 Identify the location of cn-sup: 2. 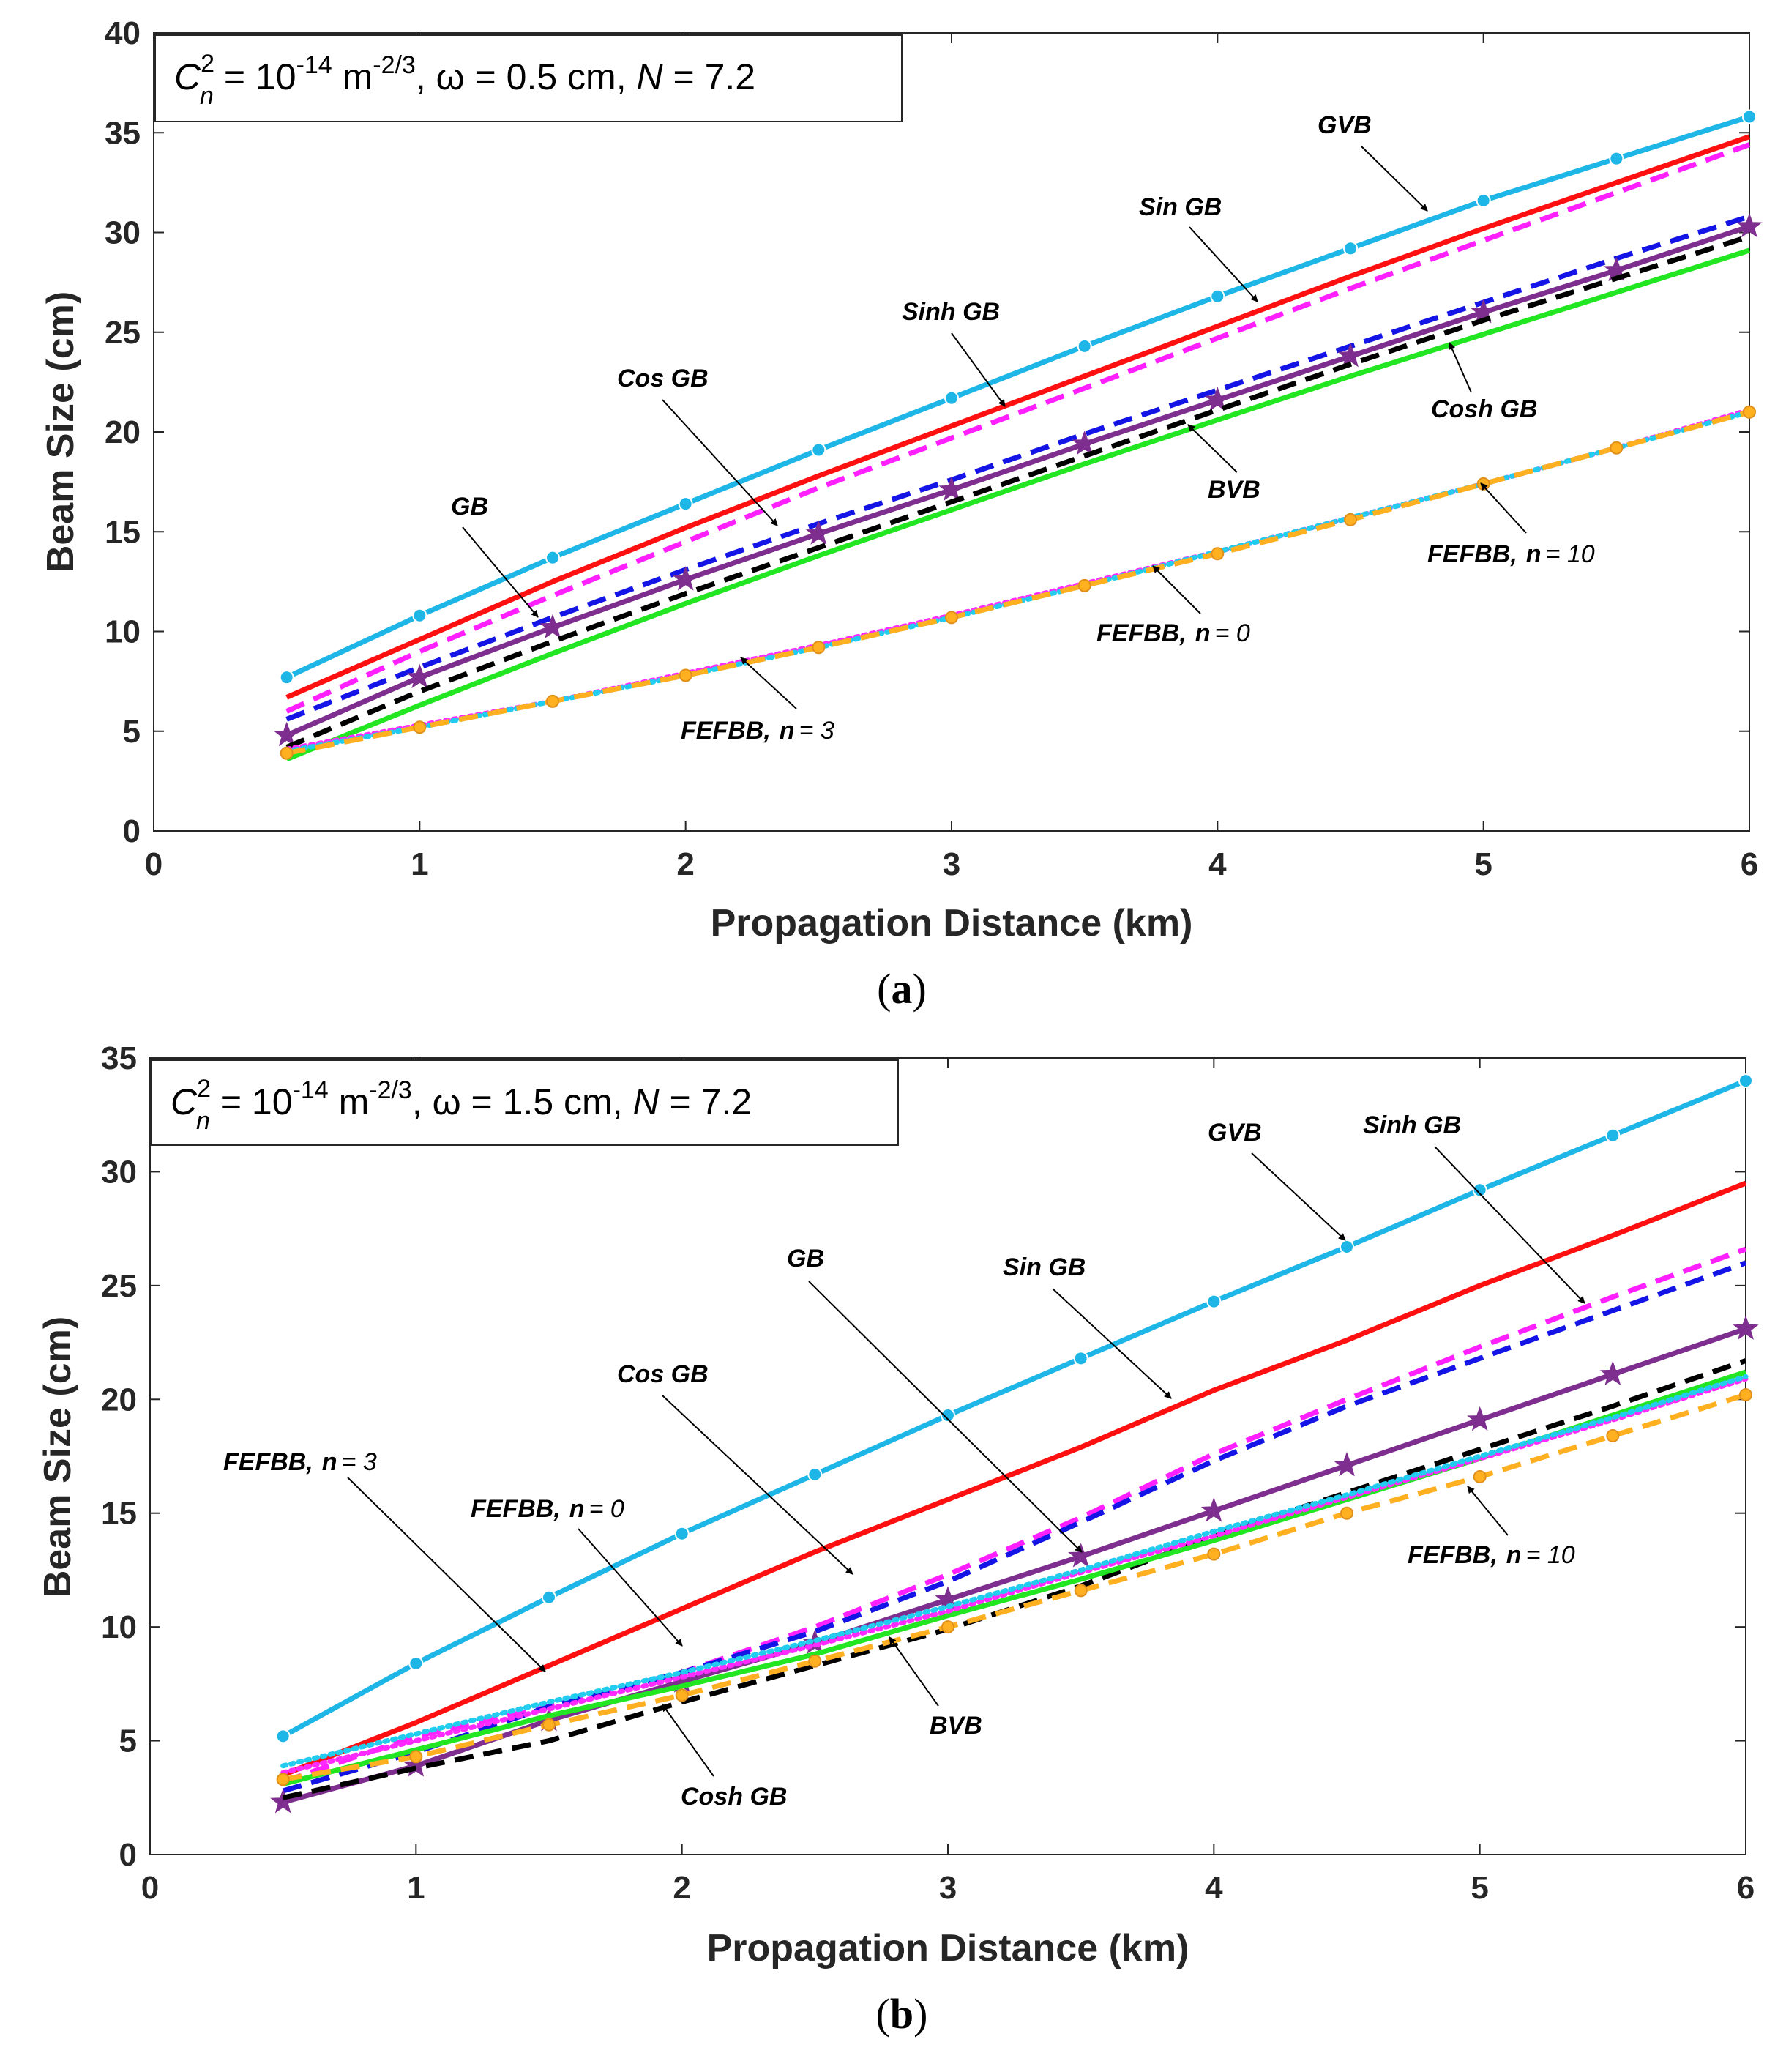
(207, 64).